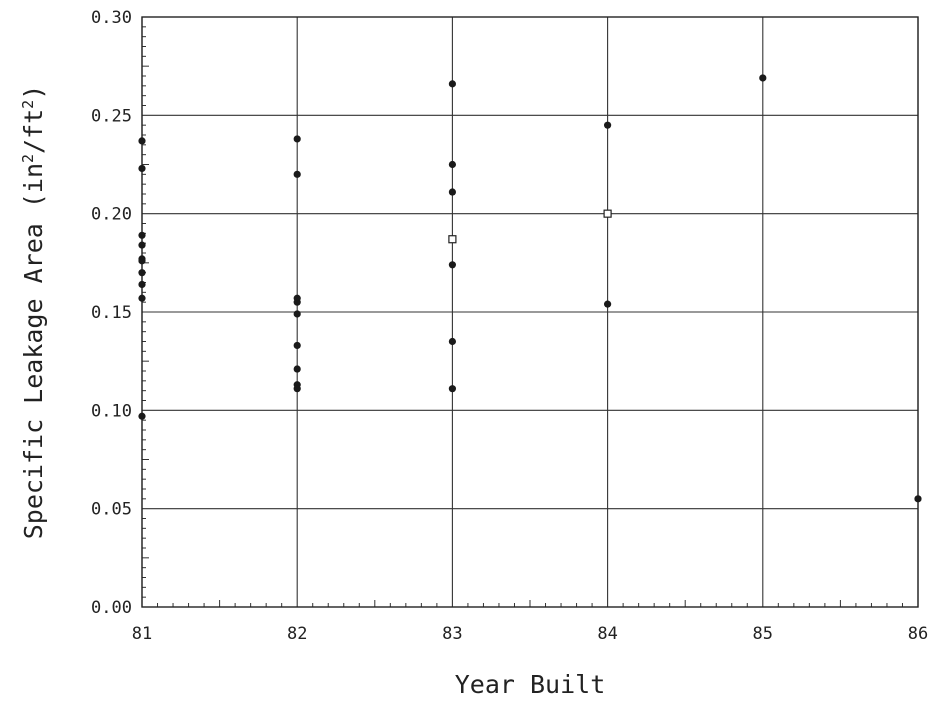 This screenshot has height=707, width=932. Describe the element at coordinates (918, 634) in the screenshot. I see `x-tick-label: 86` at that location.